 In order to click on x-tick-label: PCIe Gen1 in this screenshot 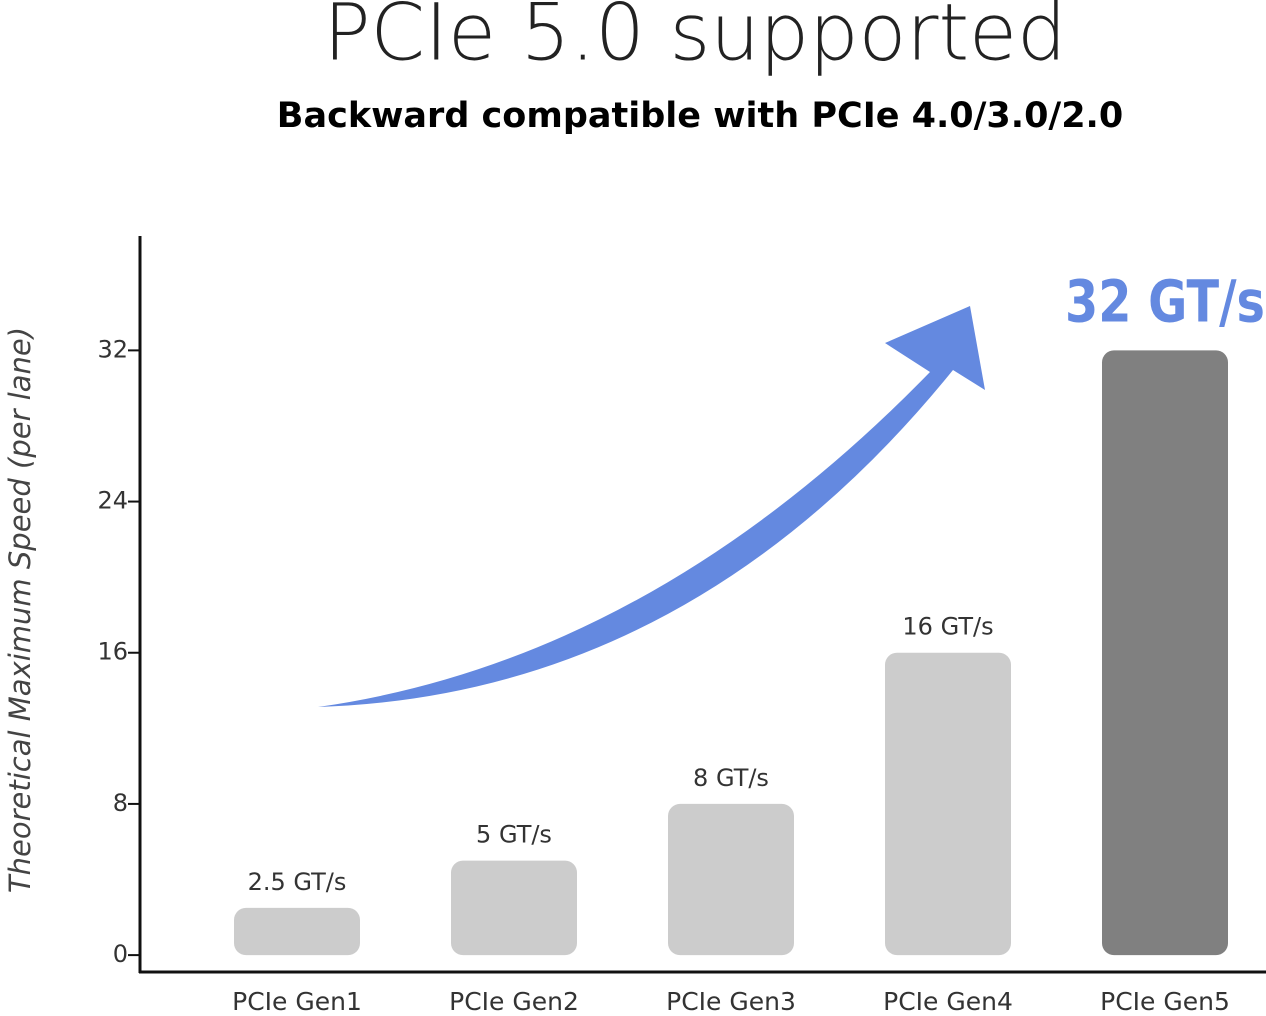, I will do `click(297, 1001)`.